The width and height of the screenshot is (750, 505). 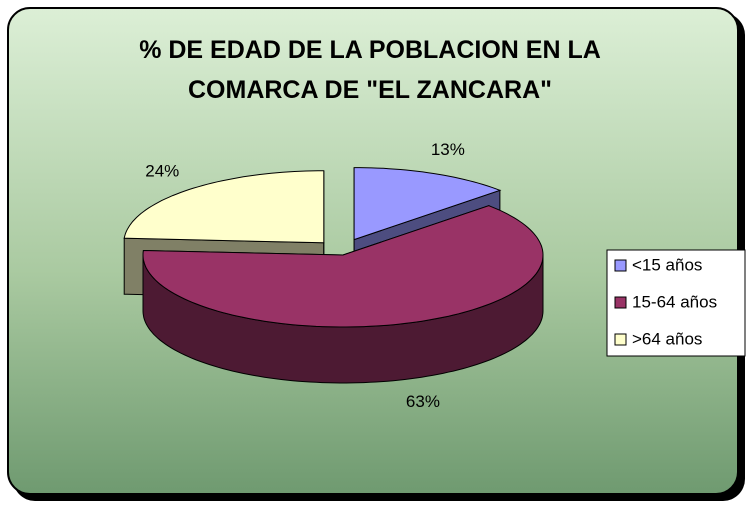 What do you see at coordinates (162, 170) in the screenshot?
I see `data-label: 24%` at bounding box center [162, 170].